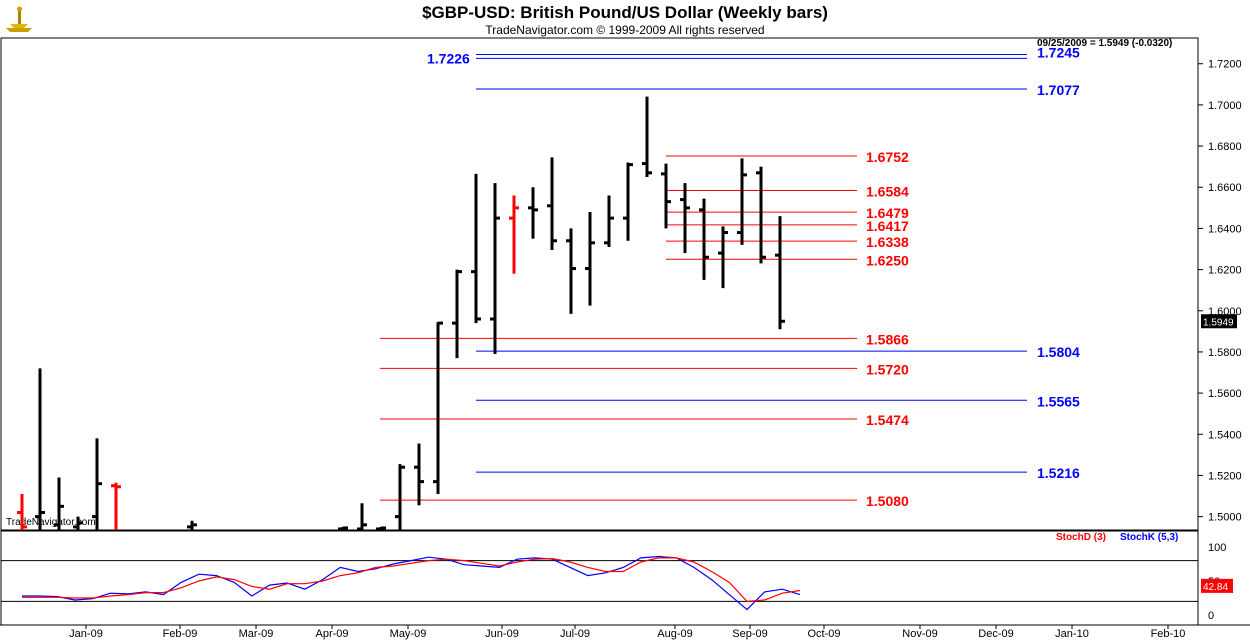  I want to click on stochk-legend: StochK (5,3), so click(1149, 537).